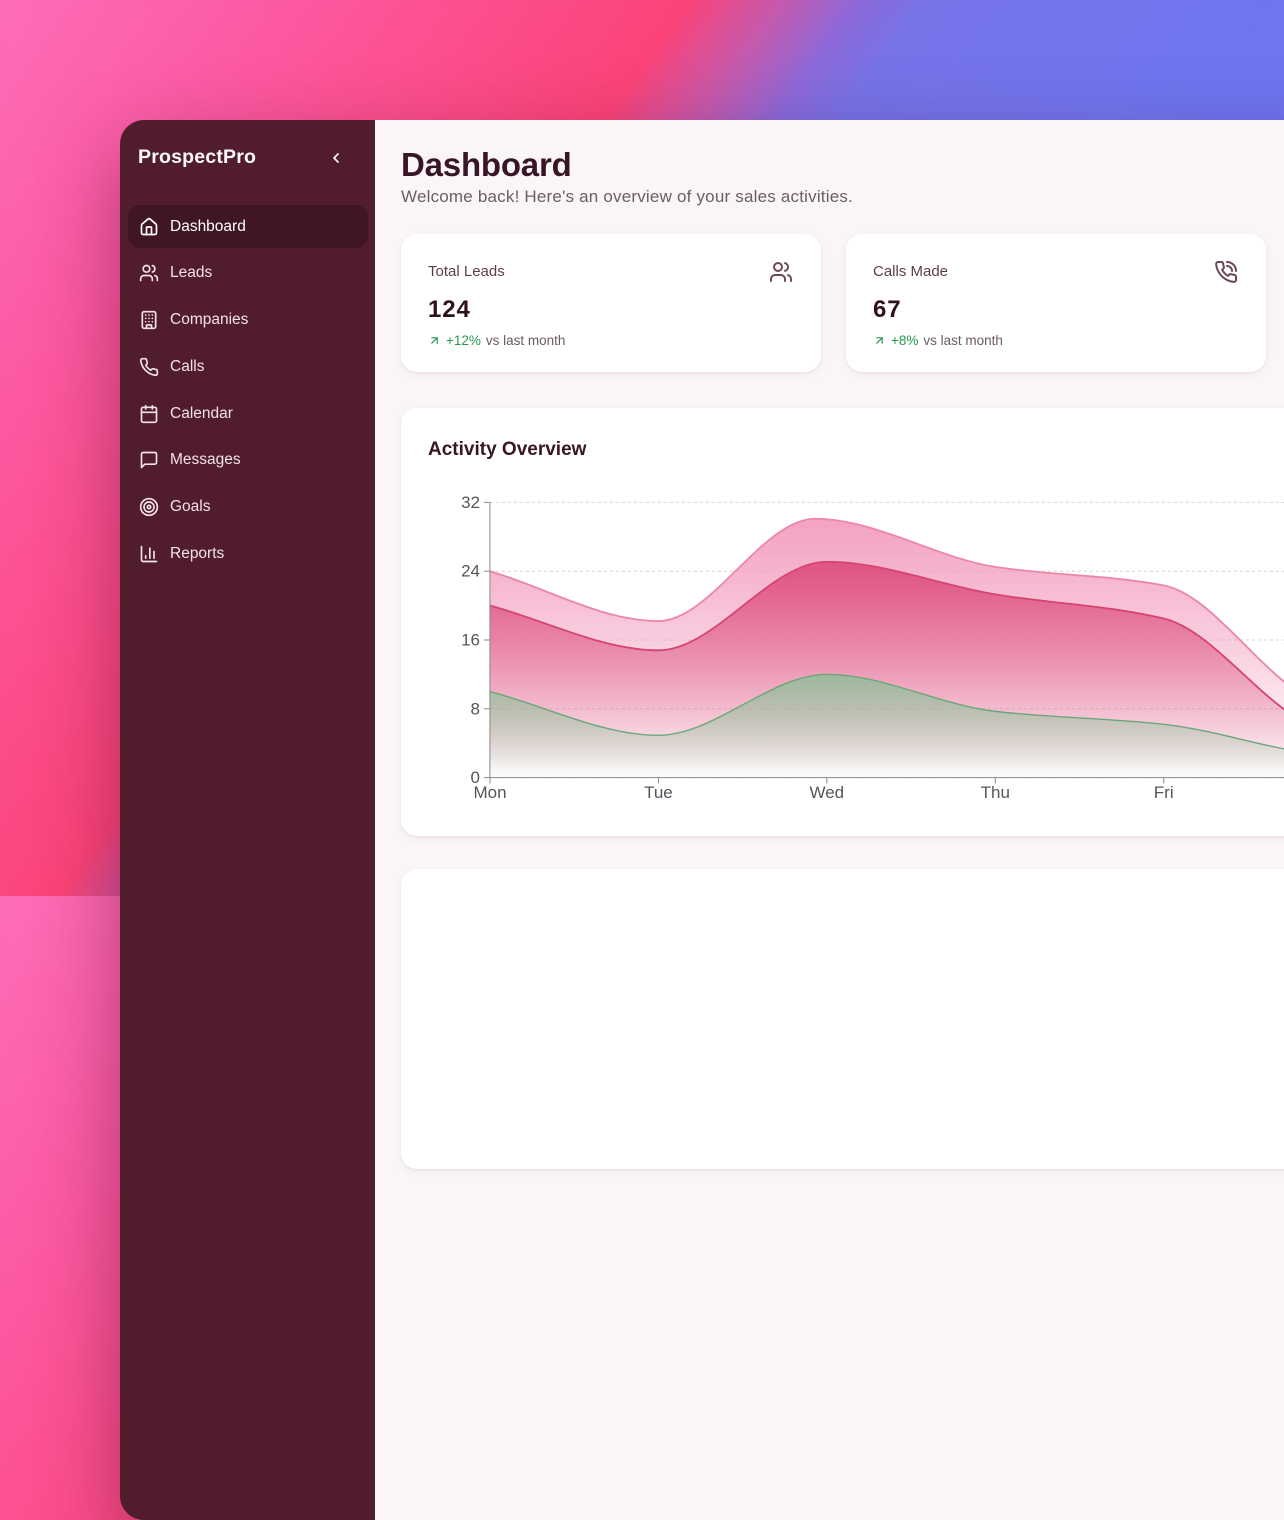 The height and width of the screenshot is (1520, 1284). Describe the element at coordinates (470, 502) in the screenshot. I see `svg-text: 32` at that location.